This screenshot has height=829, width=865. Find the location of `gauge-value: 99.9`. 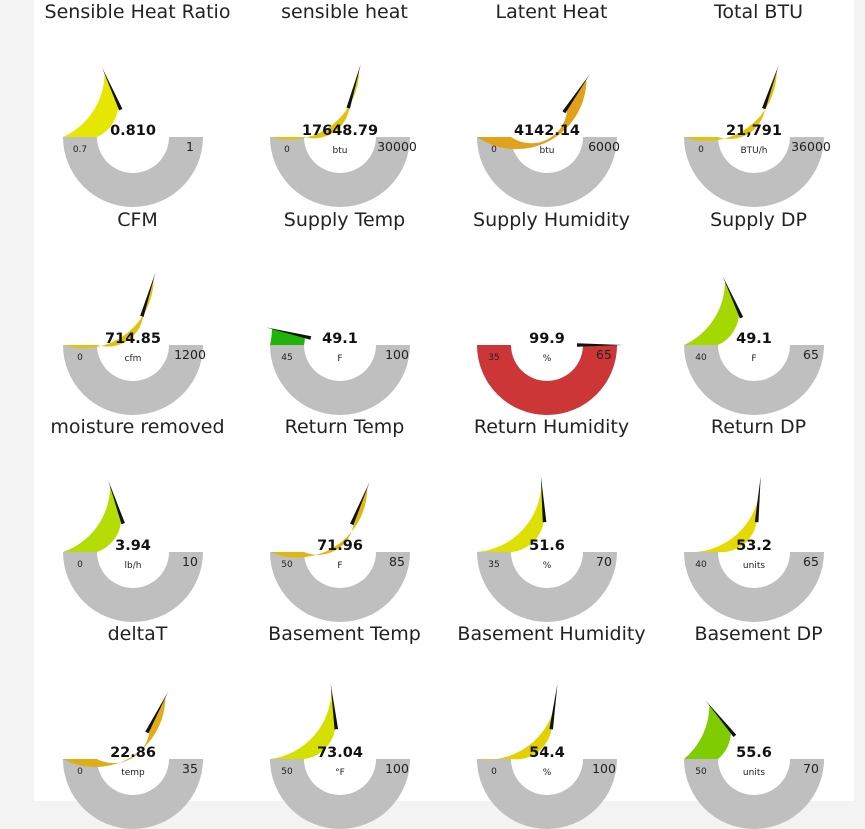

gauge-value: 99.9 is located at coordinates (547, 339).